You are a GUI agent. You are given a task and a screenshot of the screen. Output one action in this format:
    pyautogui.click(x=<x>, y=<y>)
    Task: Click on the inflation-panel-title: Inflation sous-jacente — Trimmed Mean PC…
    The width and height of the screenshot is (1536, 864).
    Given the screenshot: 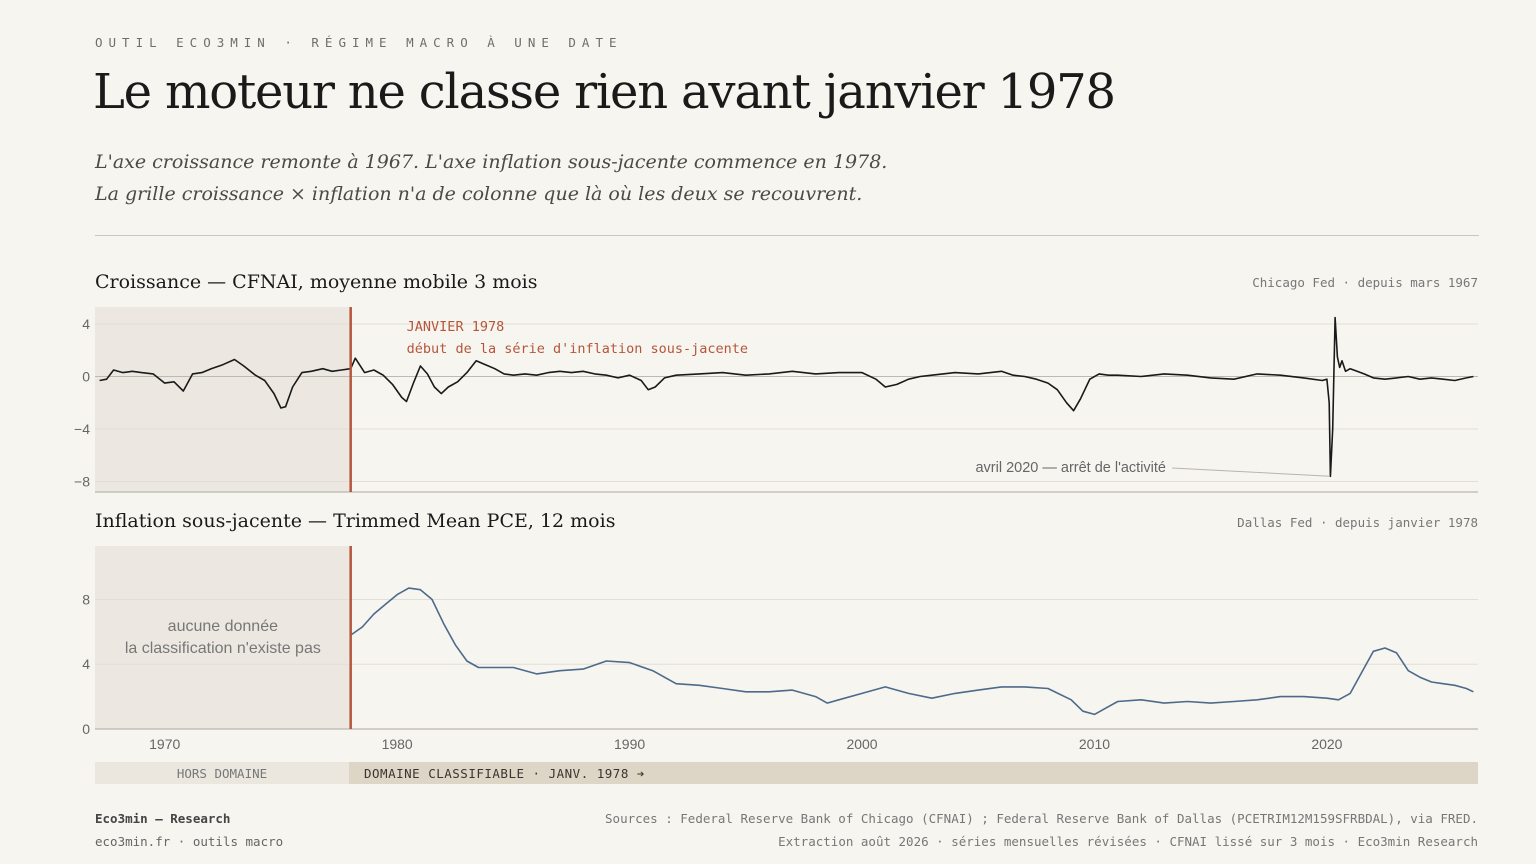 What is the action you would take?
    pyautogui.click(x=355, y=521)
    